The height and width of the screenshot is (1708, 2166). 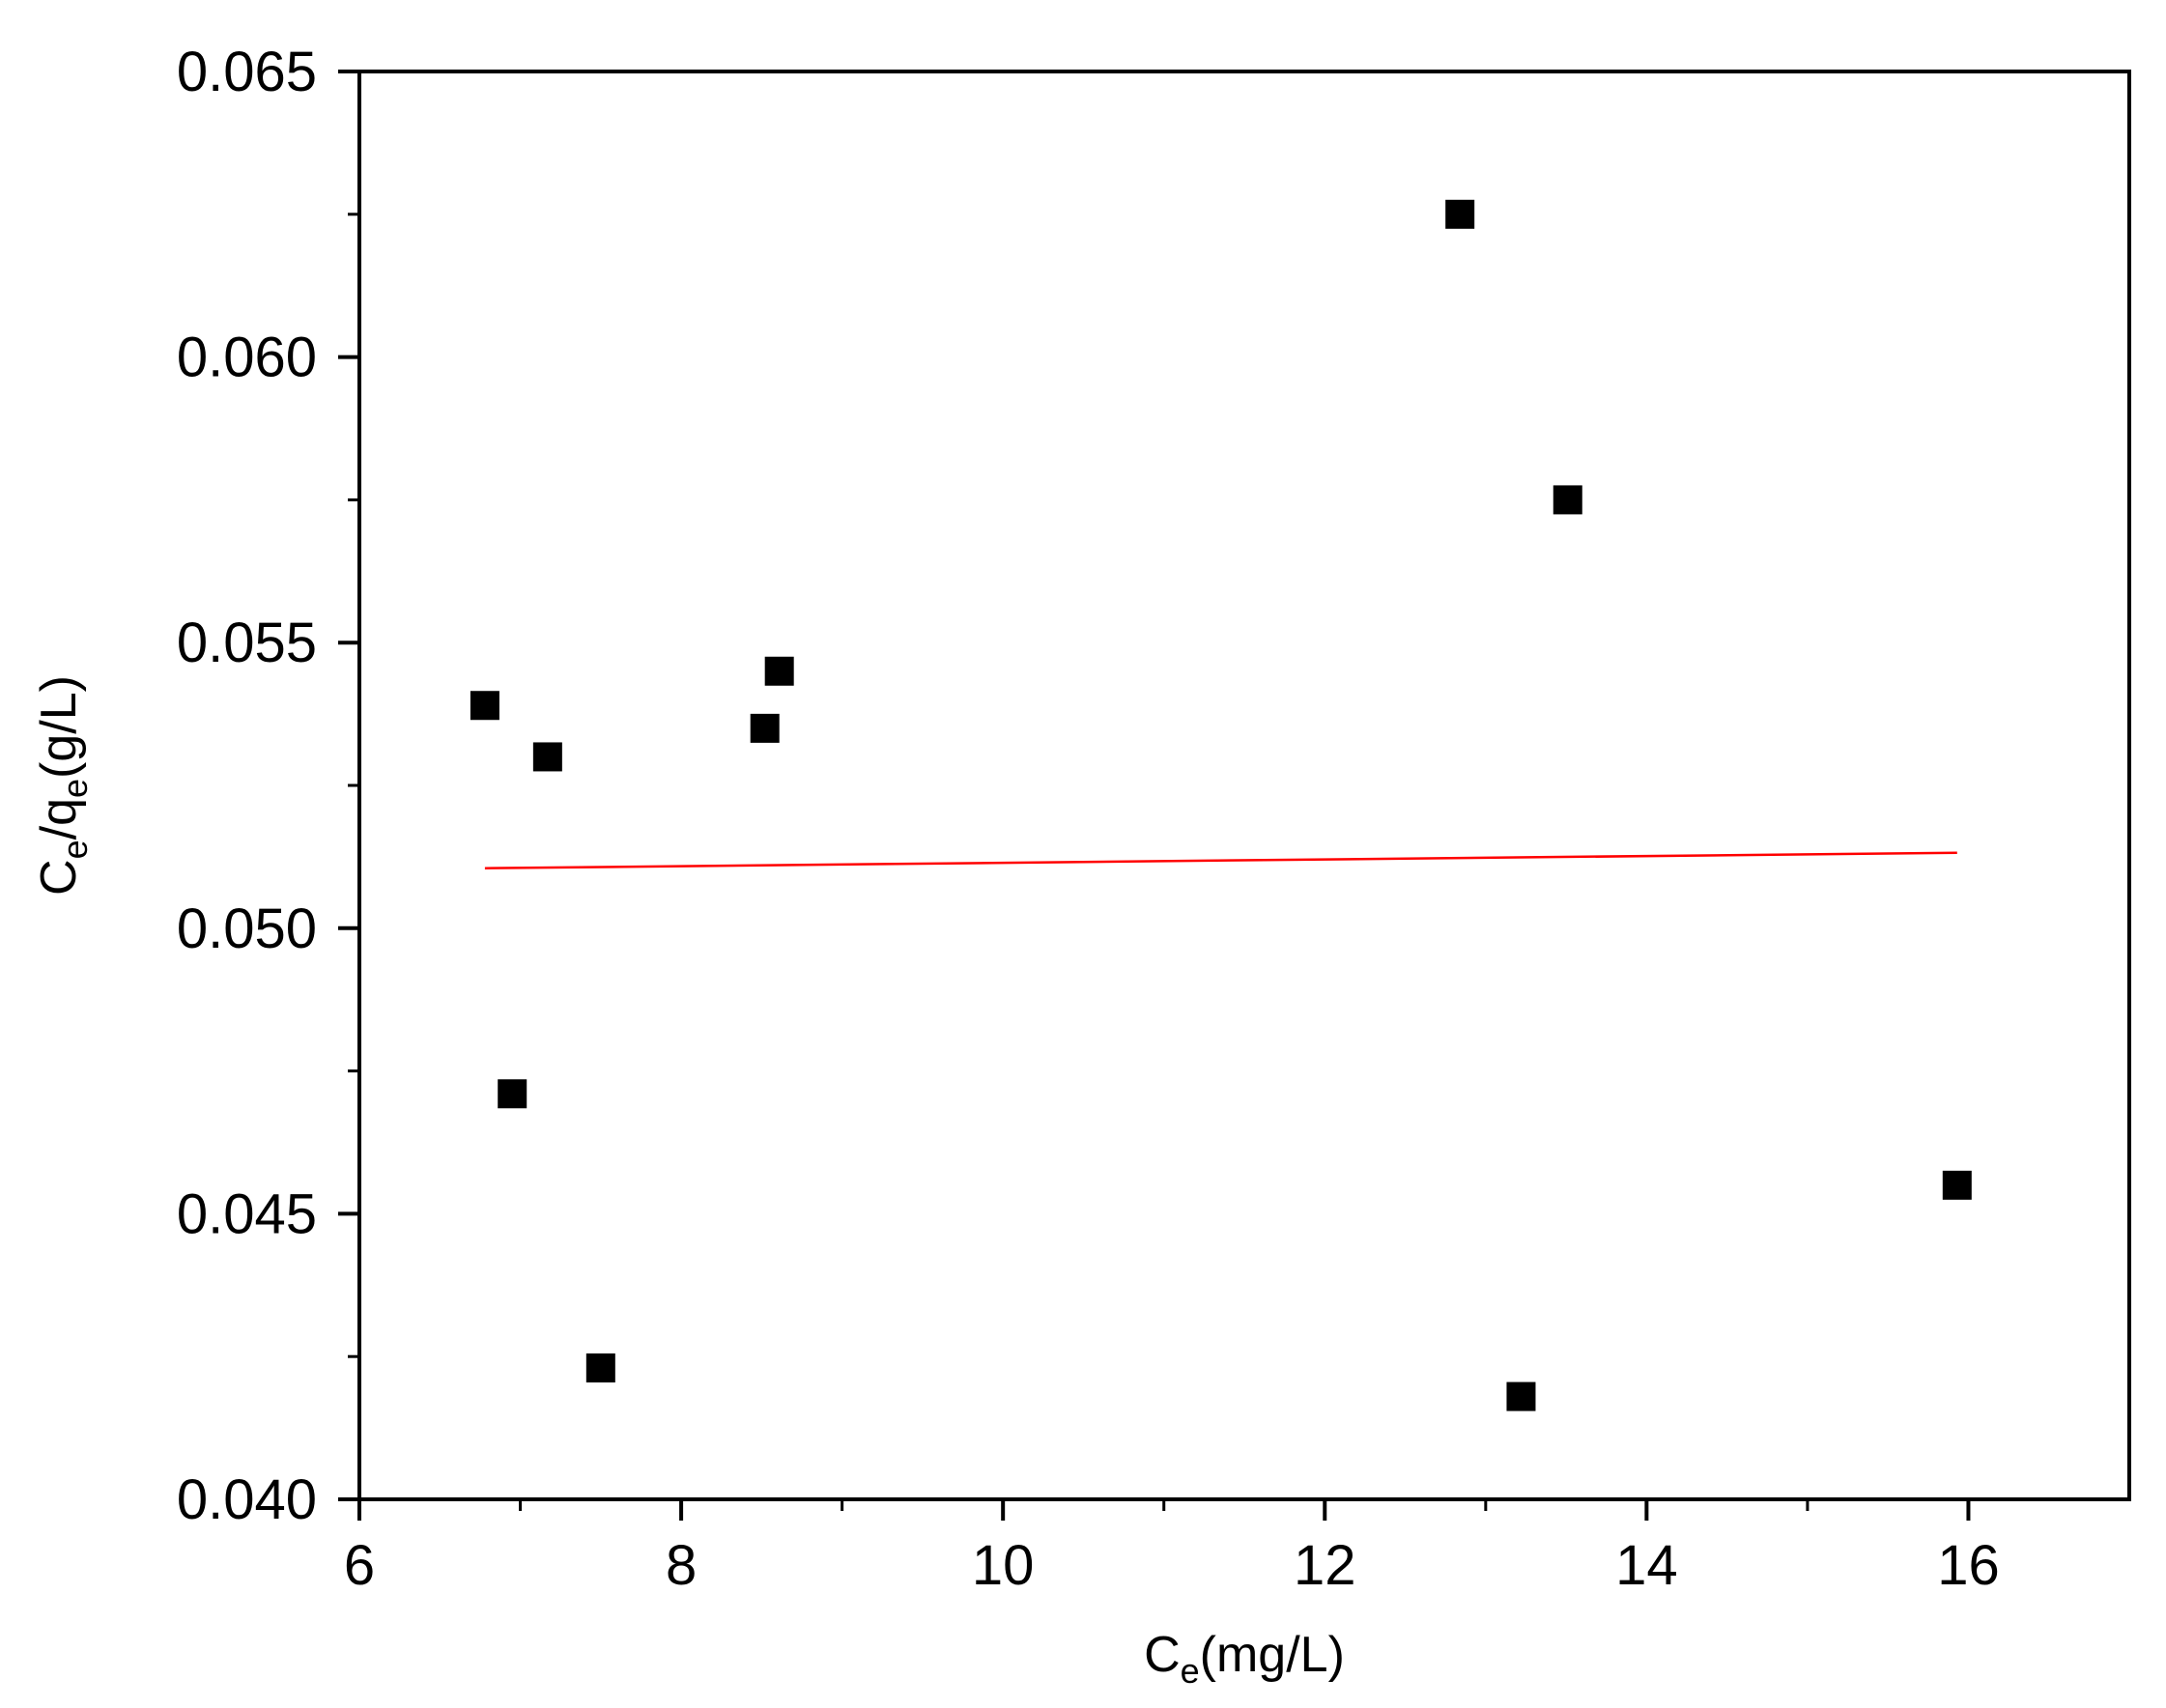 I want to click on fit-line, so click(x=1220, y=860).